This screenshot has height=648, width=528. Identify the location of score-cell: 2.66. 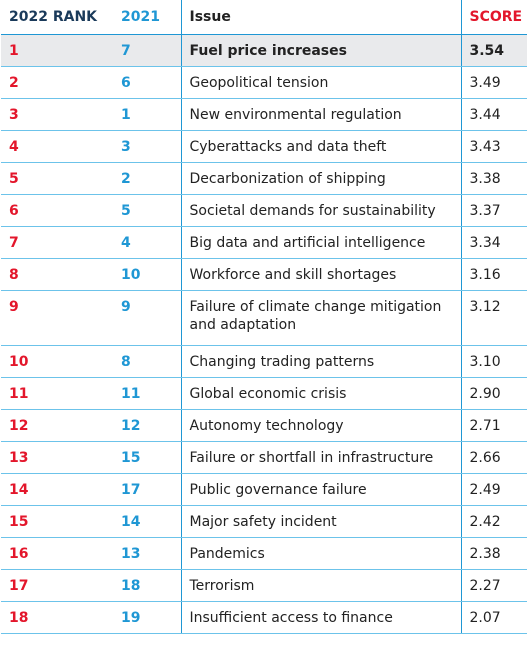
(494, 457).